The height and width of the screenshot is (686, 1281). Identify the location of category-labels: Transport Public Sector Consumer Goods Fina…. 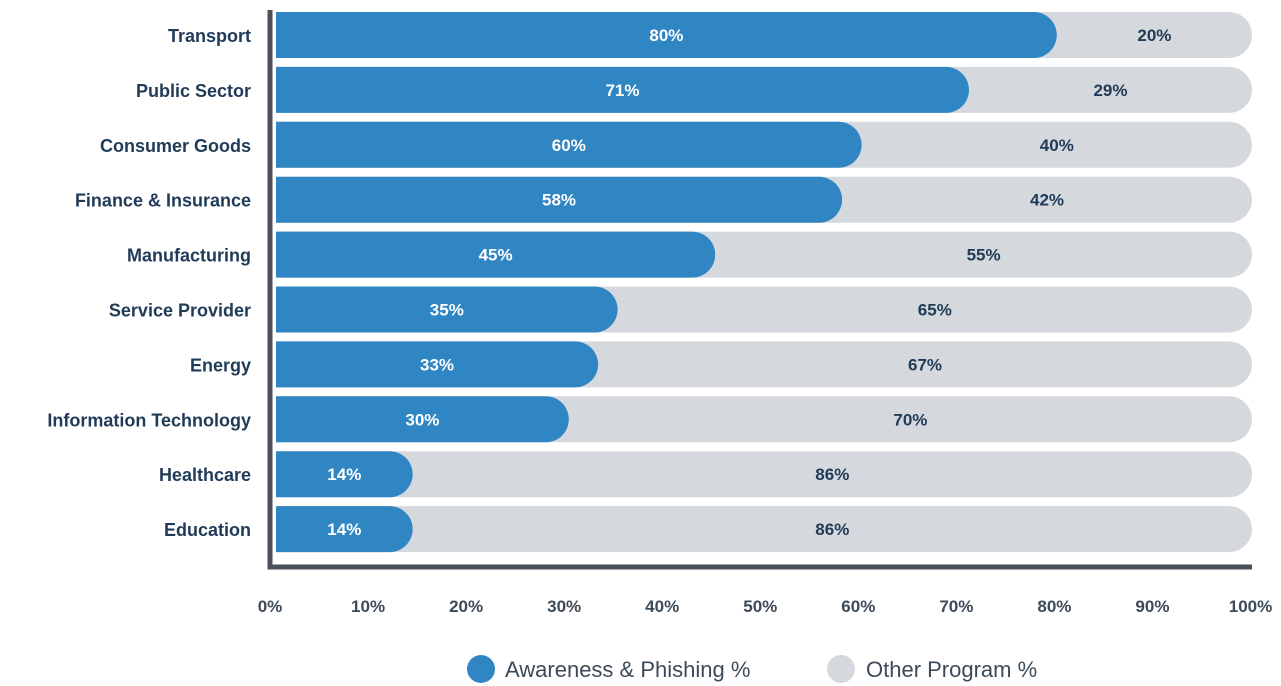
(149, 283).